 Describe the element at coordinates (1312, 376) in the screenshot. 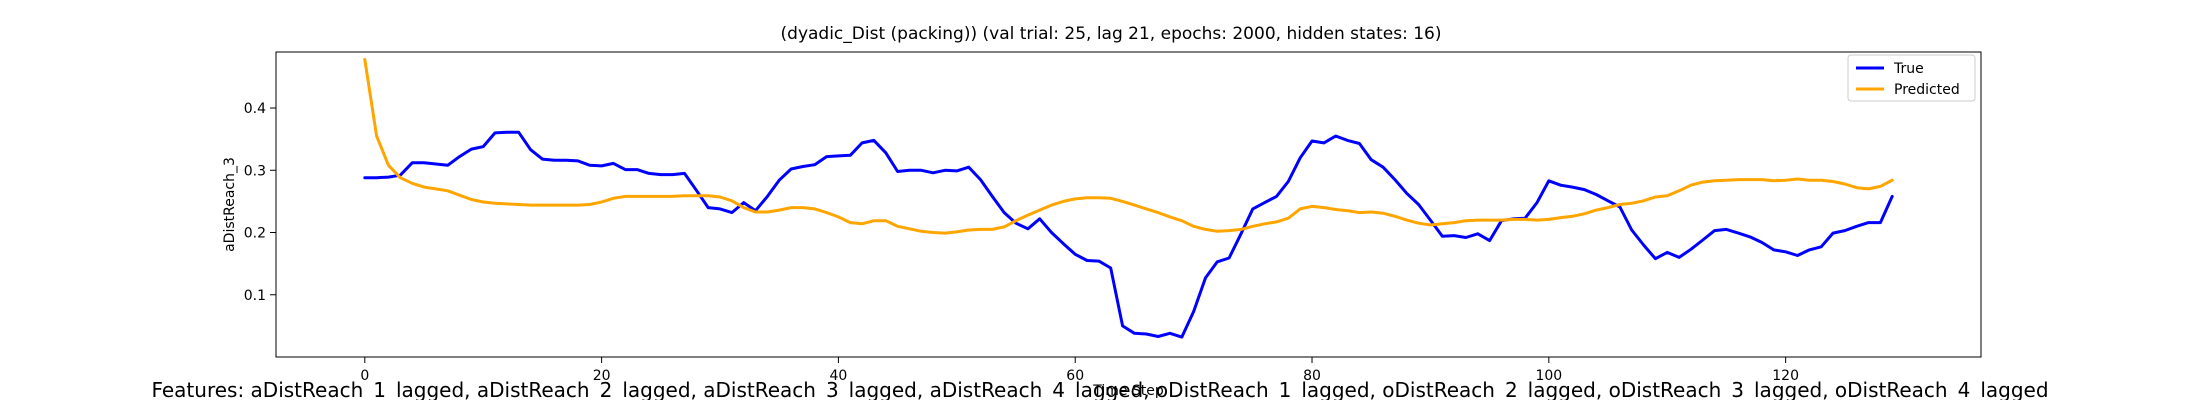

I see `x-tick-label: 80` at that location.